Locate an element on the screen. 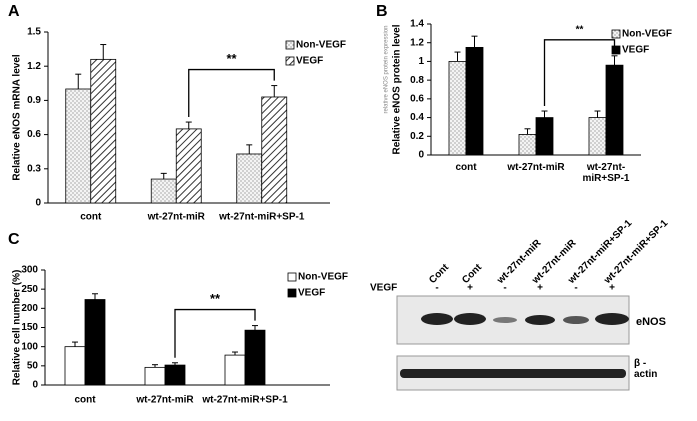  treatment-label: VEGF is located at coordinates (383, 288).